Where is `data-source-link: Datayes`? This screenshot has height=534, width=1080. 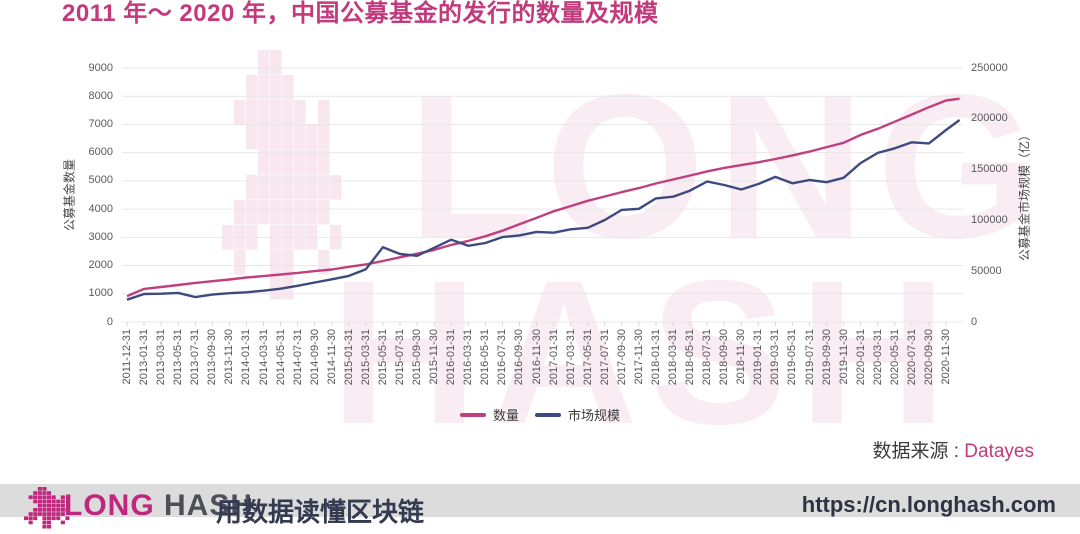
data-source-link: Datayes is located at coordinates (999, 451).